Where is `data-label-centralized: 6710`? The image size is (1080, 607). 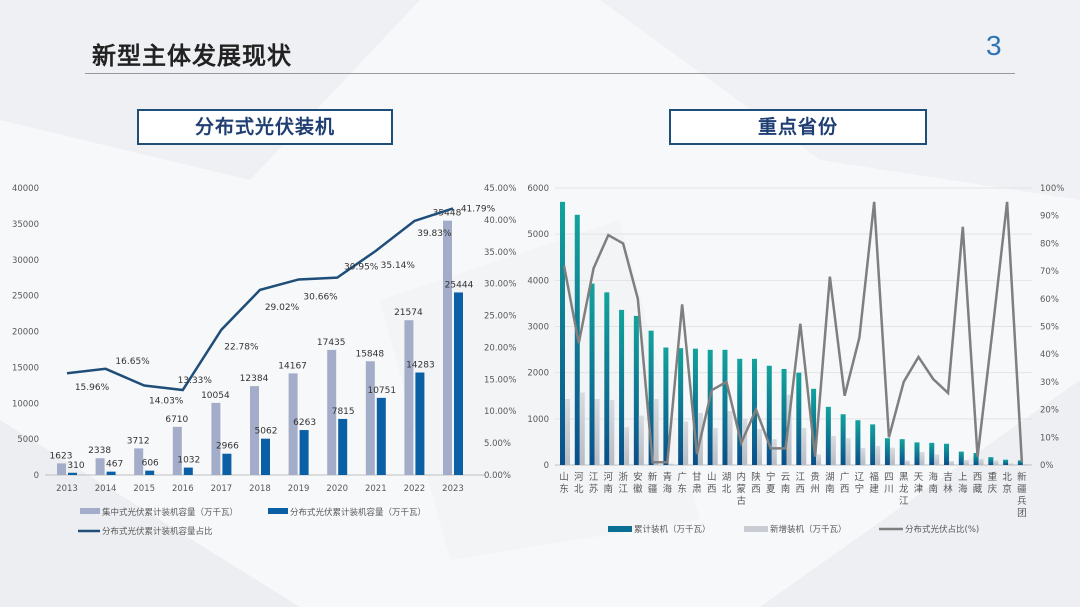
data-label-centralized: 6710 is located at coordinates (176, 420).